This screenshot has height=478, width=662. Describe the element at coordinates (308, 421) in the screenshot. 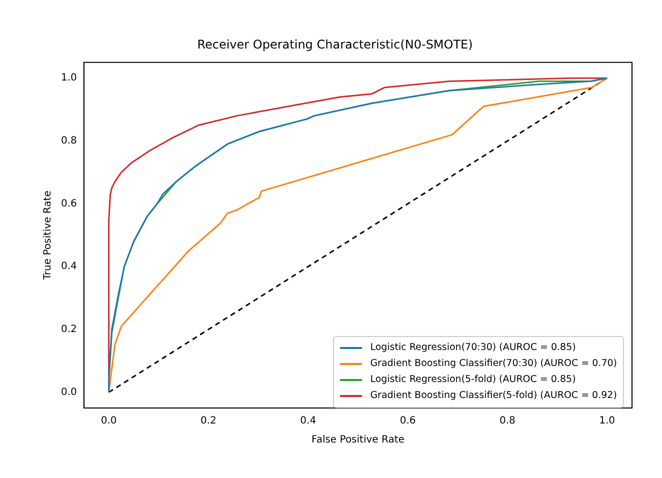

I see `x-tick-label: 0.4` at that location.